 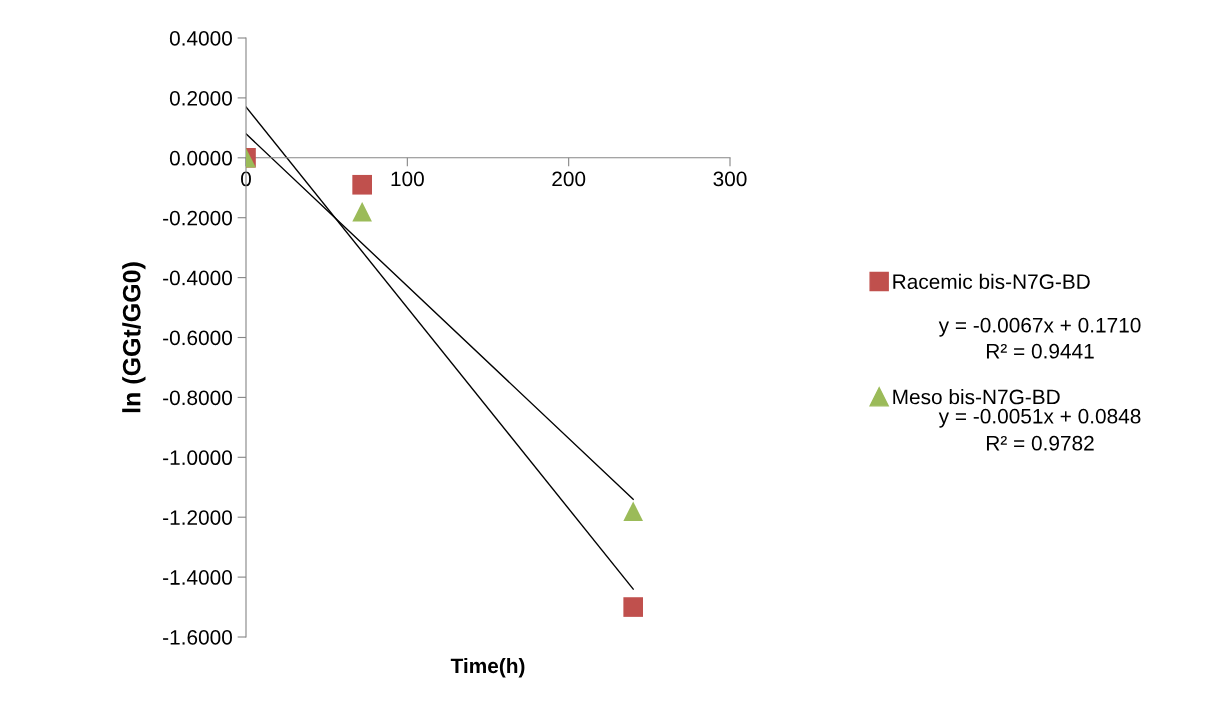 I want to click on legend-label: Racemic bis-N7G-BD, so click(x=991, y=281).